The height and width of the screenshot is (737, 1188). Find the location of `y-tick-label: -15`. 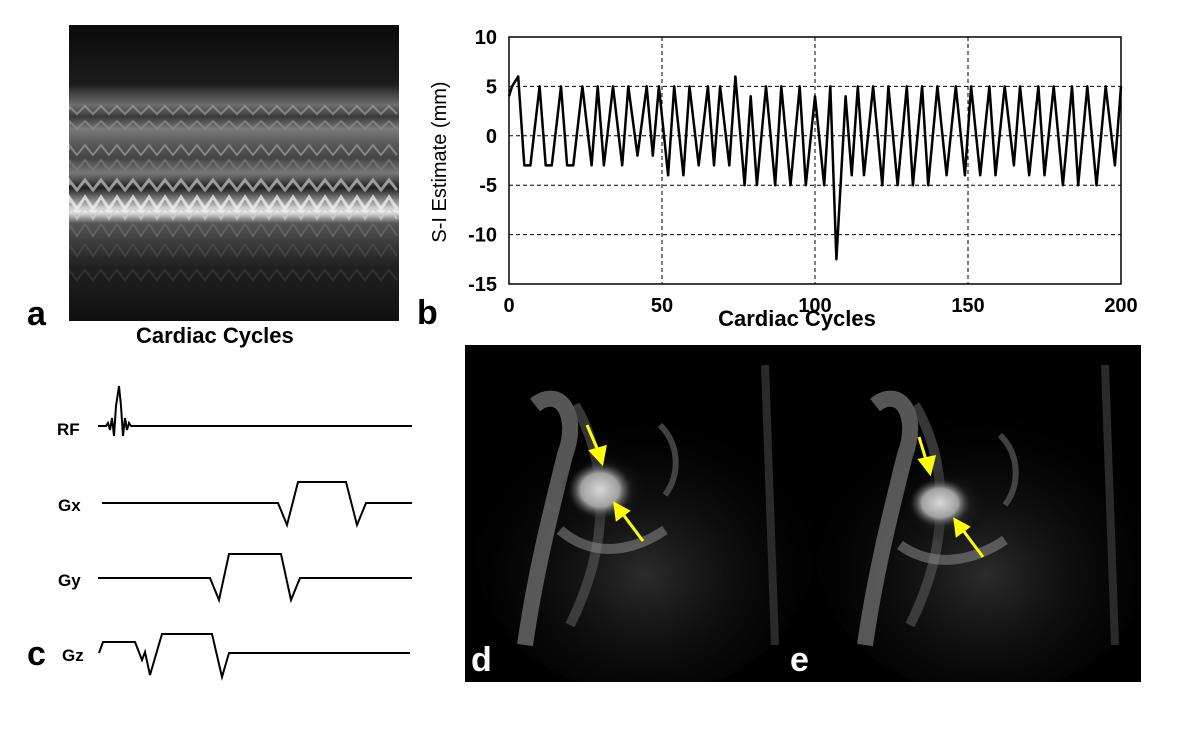

y-tick-label: -15 is located at coordinates (482, 285).